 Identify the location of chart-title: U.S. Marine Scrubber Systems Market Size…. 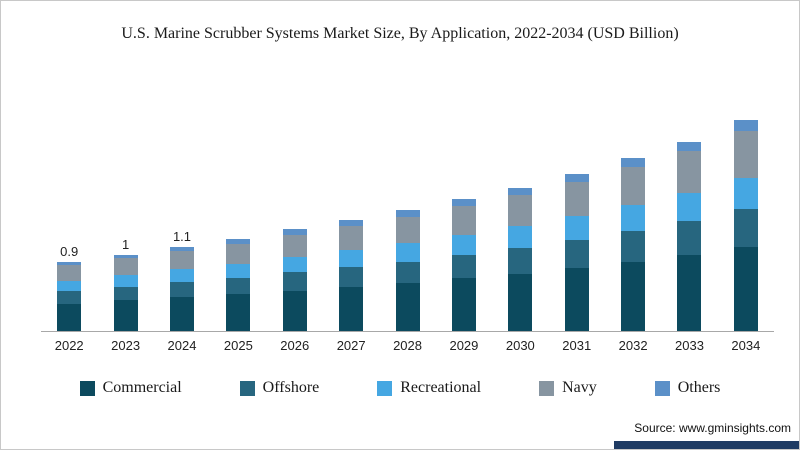
(400, 33).